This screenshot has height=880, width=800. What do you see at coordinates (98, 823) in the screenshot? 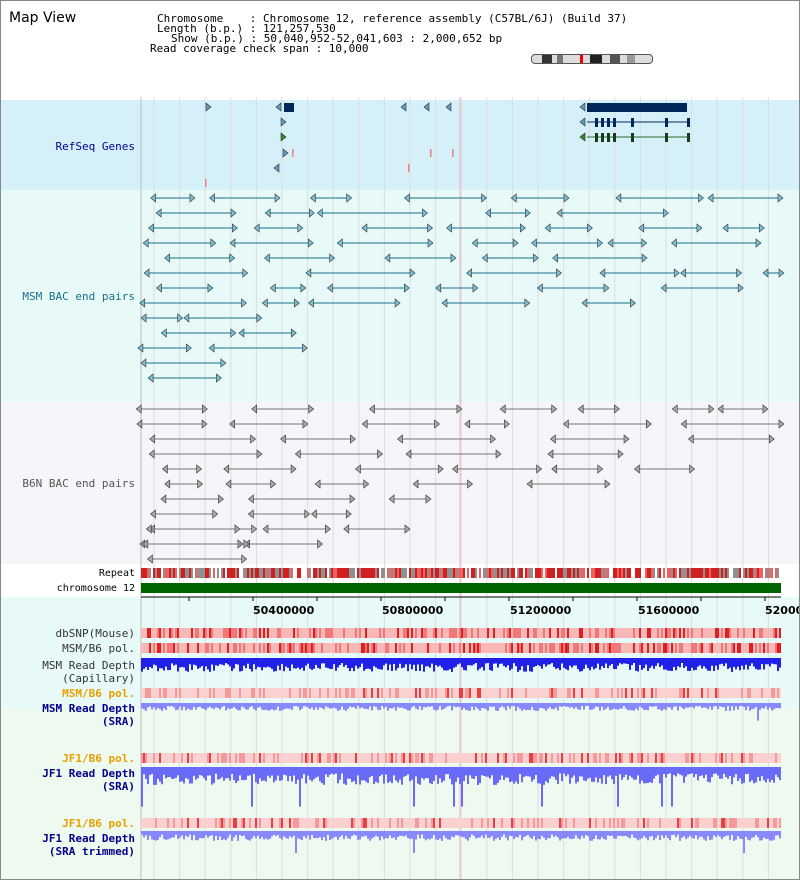
I see `track-label-jf1-pol-2: JF1/B6 pol.` at bounding box center [98, 823].